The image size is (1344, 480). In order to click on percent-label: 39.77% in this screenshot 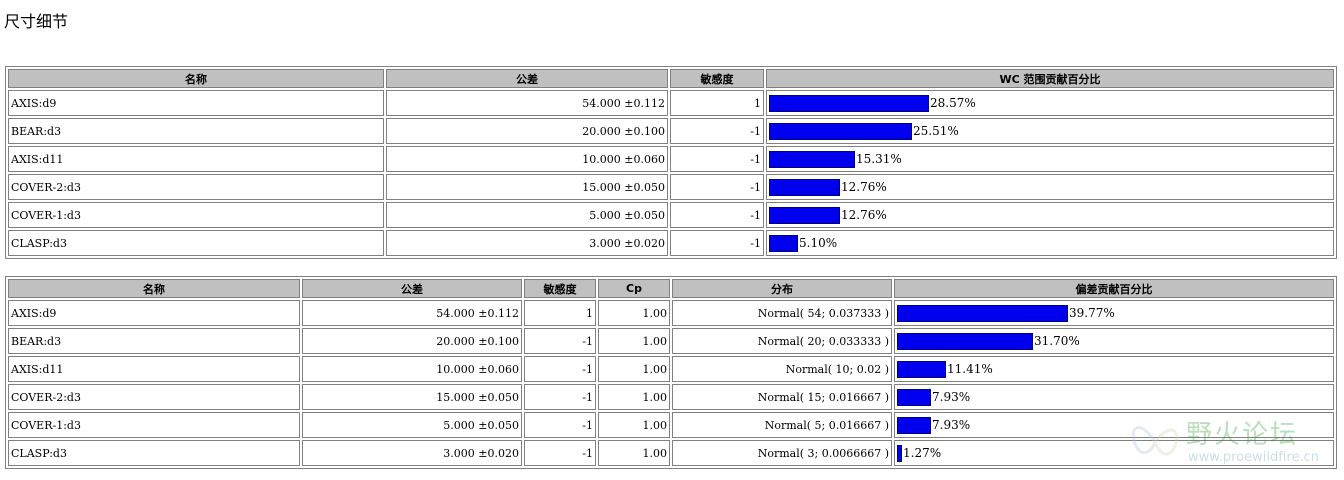, I will do `click(1092, 313)`.